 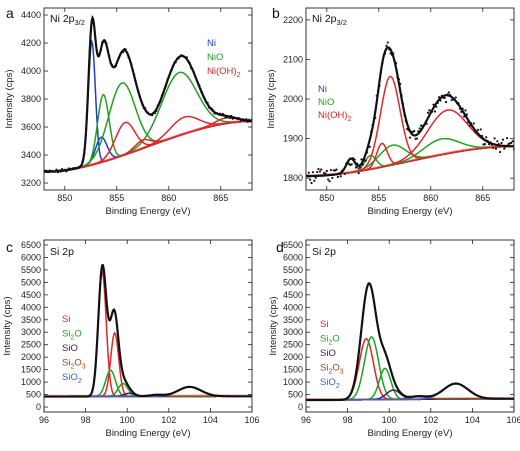 I want to click on legend-entry: Ni(OH)2, so click(x=224, y=72).